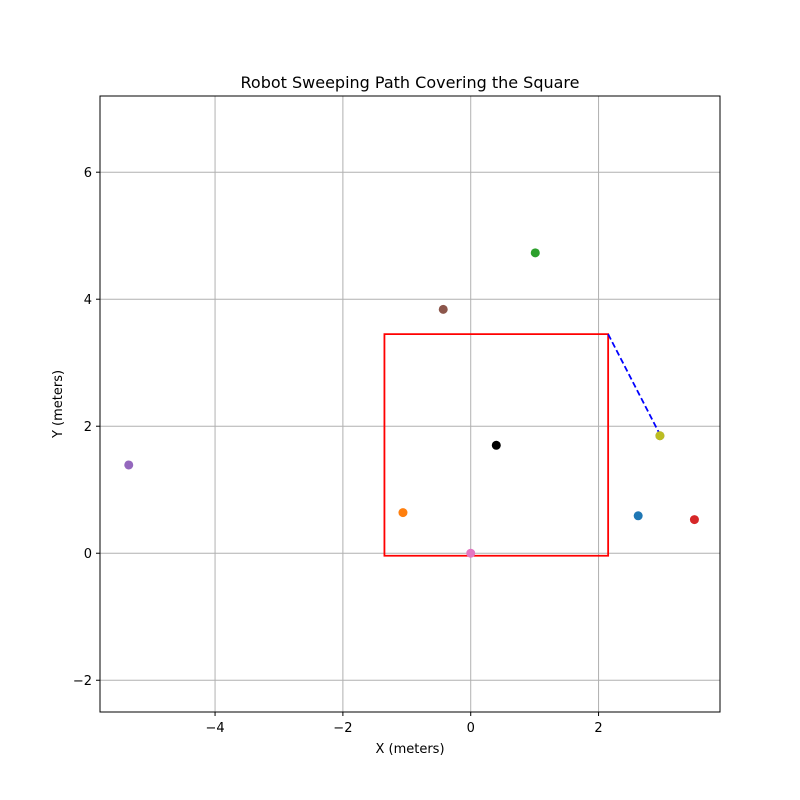 The width and height of the screenshot is (800, 800). Describe the element at coordinates (82, 681) in the screenshot. I see `y-tick-label: −2` at that location.